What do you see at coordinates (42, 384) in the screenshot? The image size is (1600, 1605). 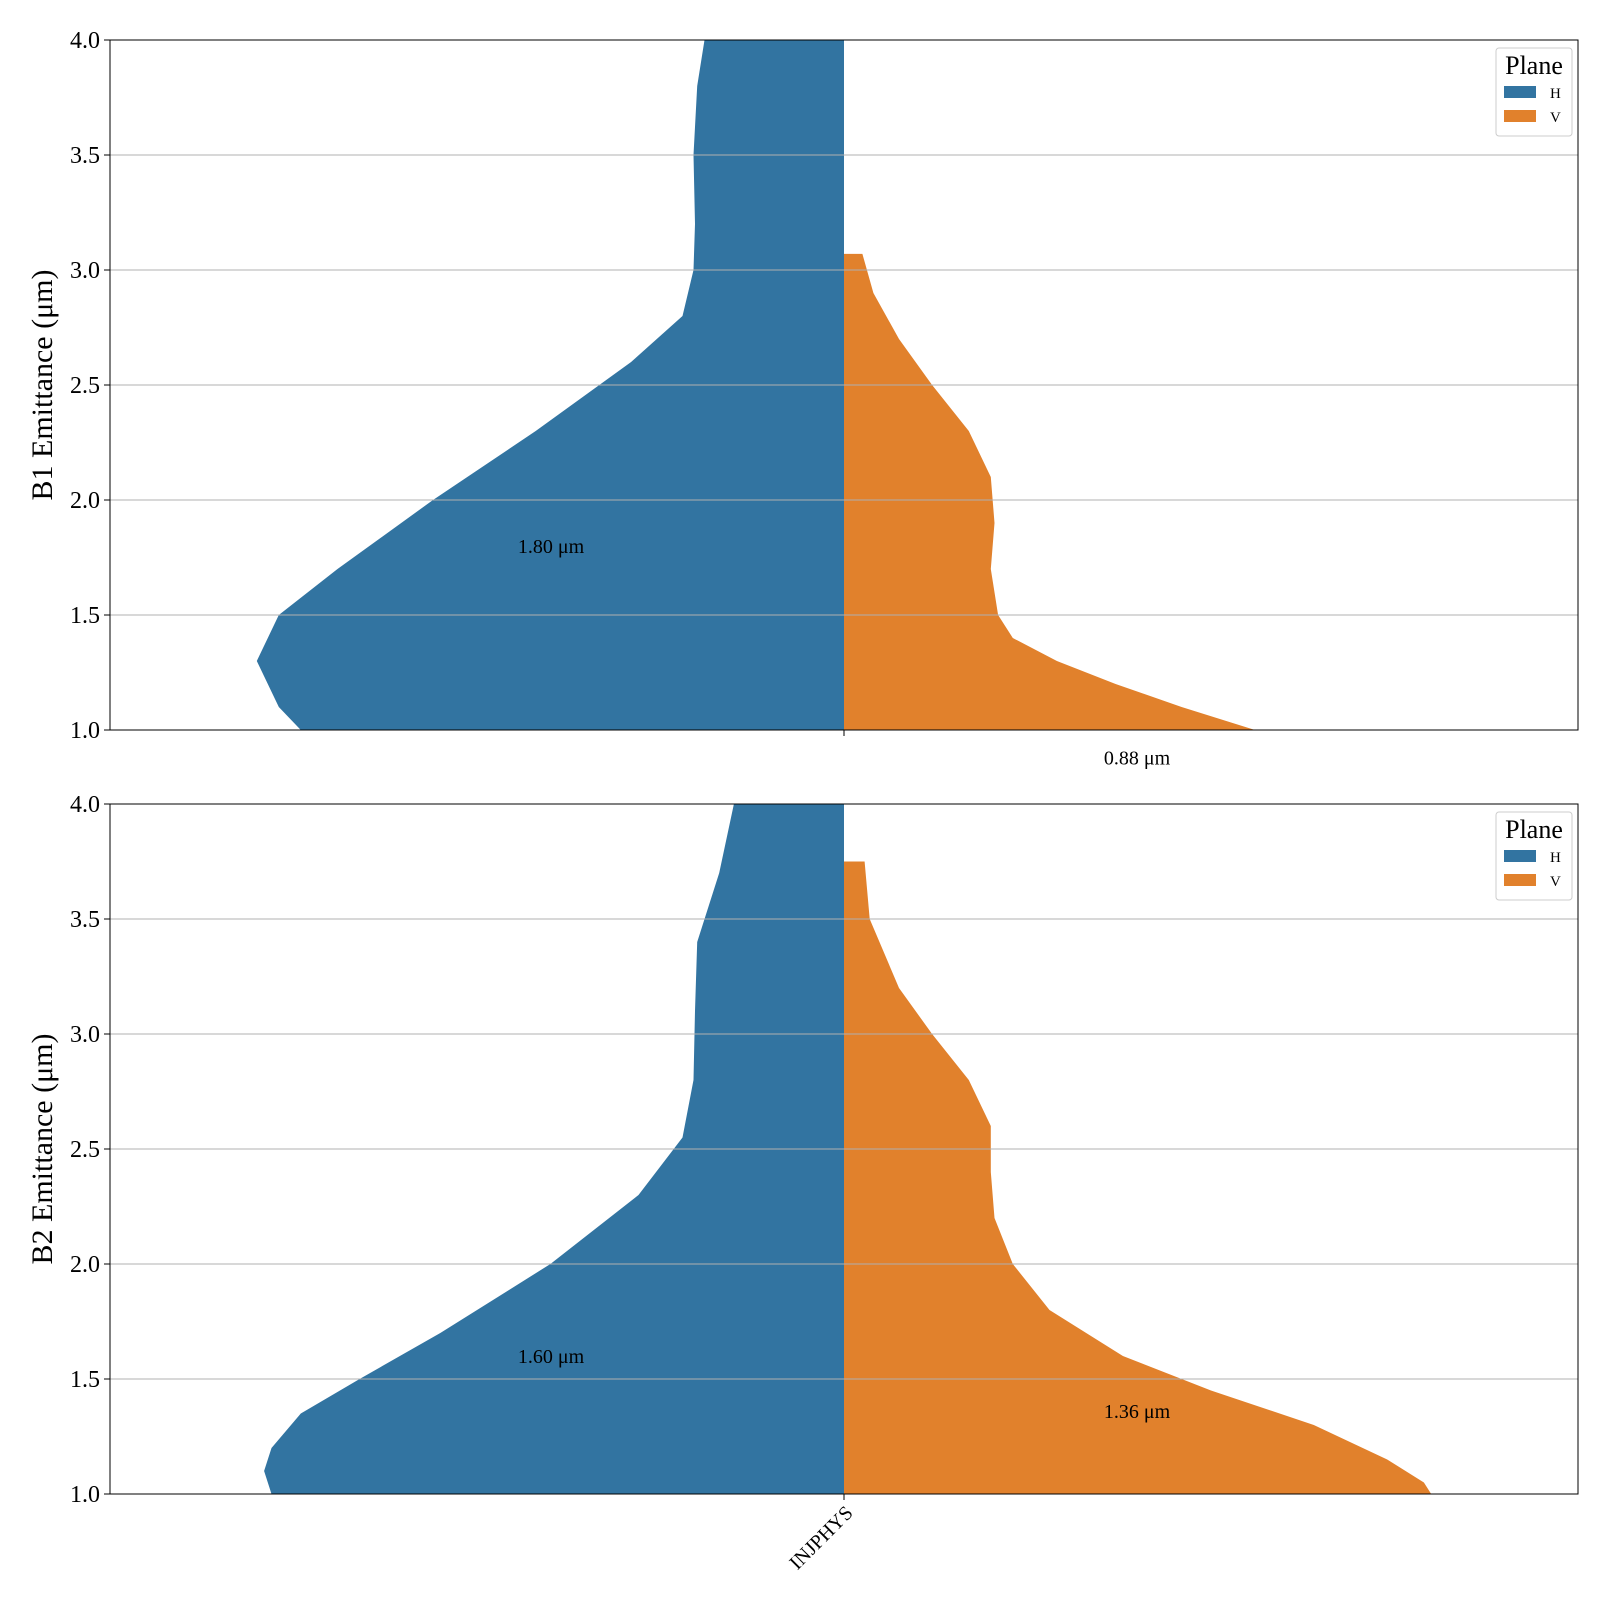 I see `y-axis-label: B1 Emittance (μm)` at bounding box center [42, 384].